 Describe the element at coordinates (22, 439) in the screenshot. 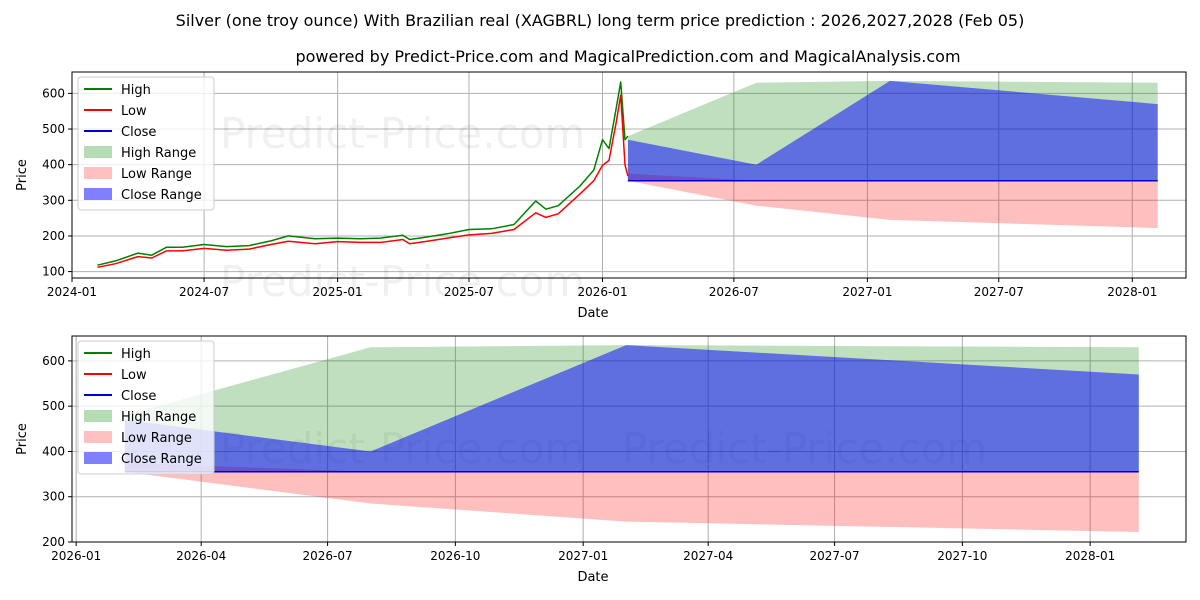

I see `panel2-y-axis-label: Price` at that location.